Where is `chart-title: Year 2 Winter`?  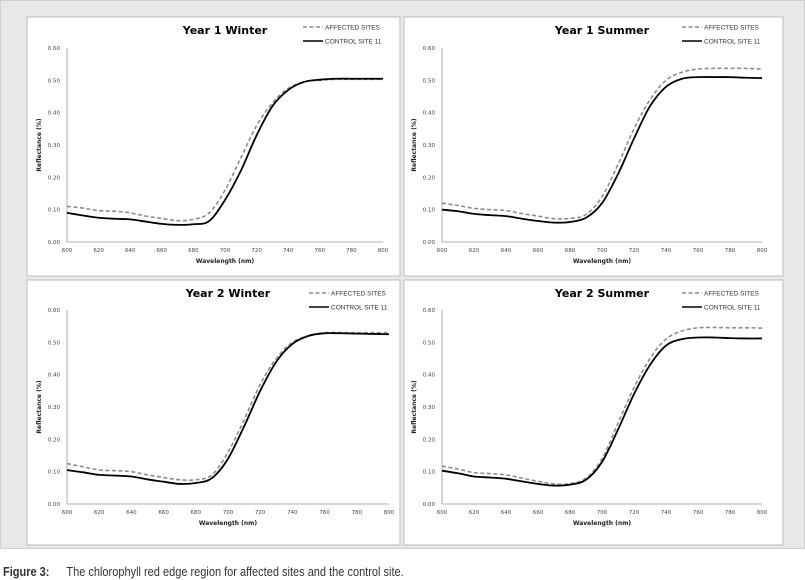
chart-title: Year 2 Winter is located at coordinates (228, 293).